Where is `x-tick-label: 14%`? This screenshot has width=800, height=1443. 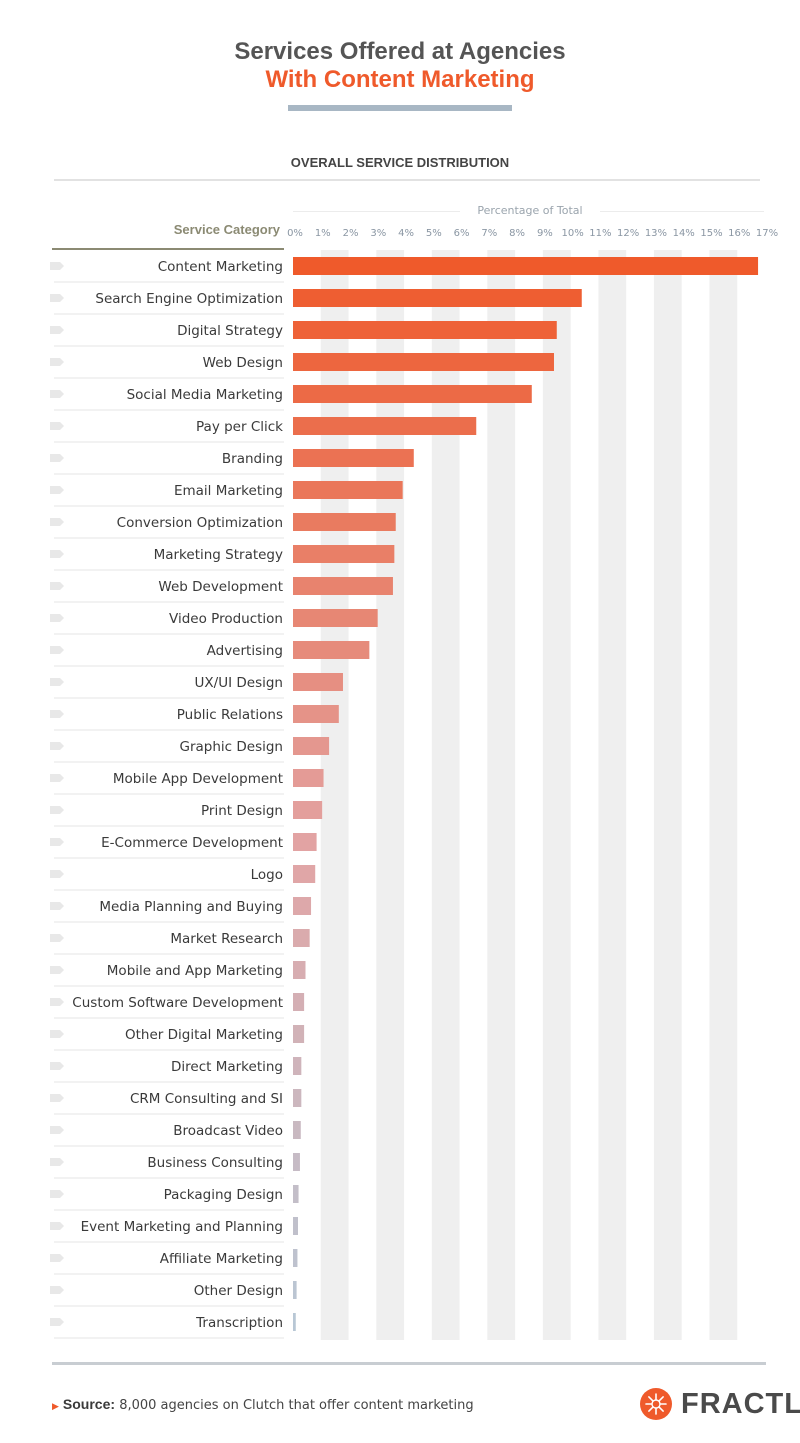 x-tick-label: 14% is located at coordinates (684, 233).